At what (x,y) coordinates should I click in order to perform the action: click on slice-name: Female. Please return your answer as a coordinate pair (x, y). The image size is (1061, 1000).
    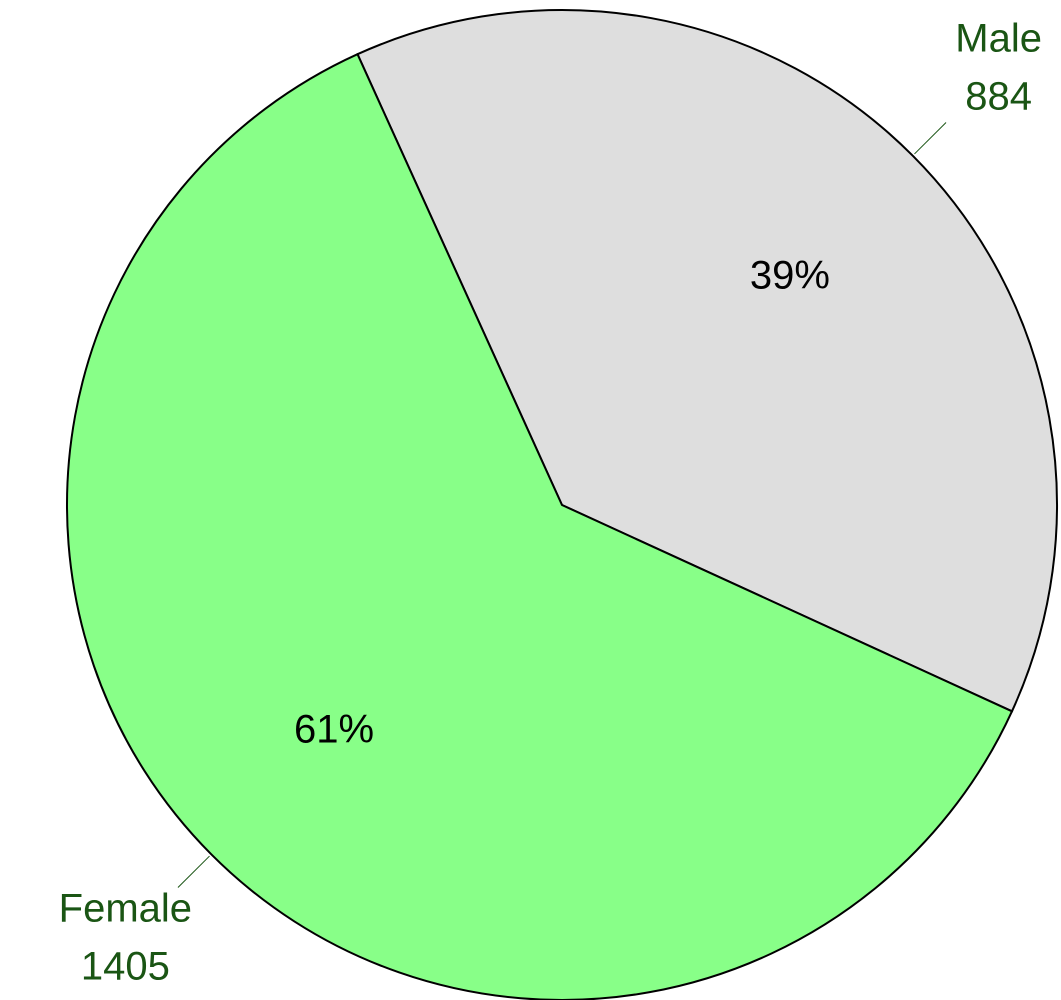
    Looking at the image, I should click on (125, 908).